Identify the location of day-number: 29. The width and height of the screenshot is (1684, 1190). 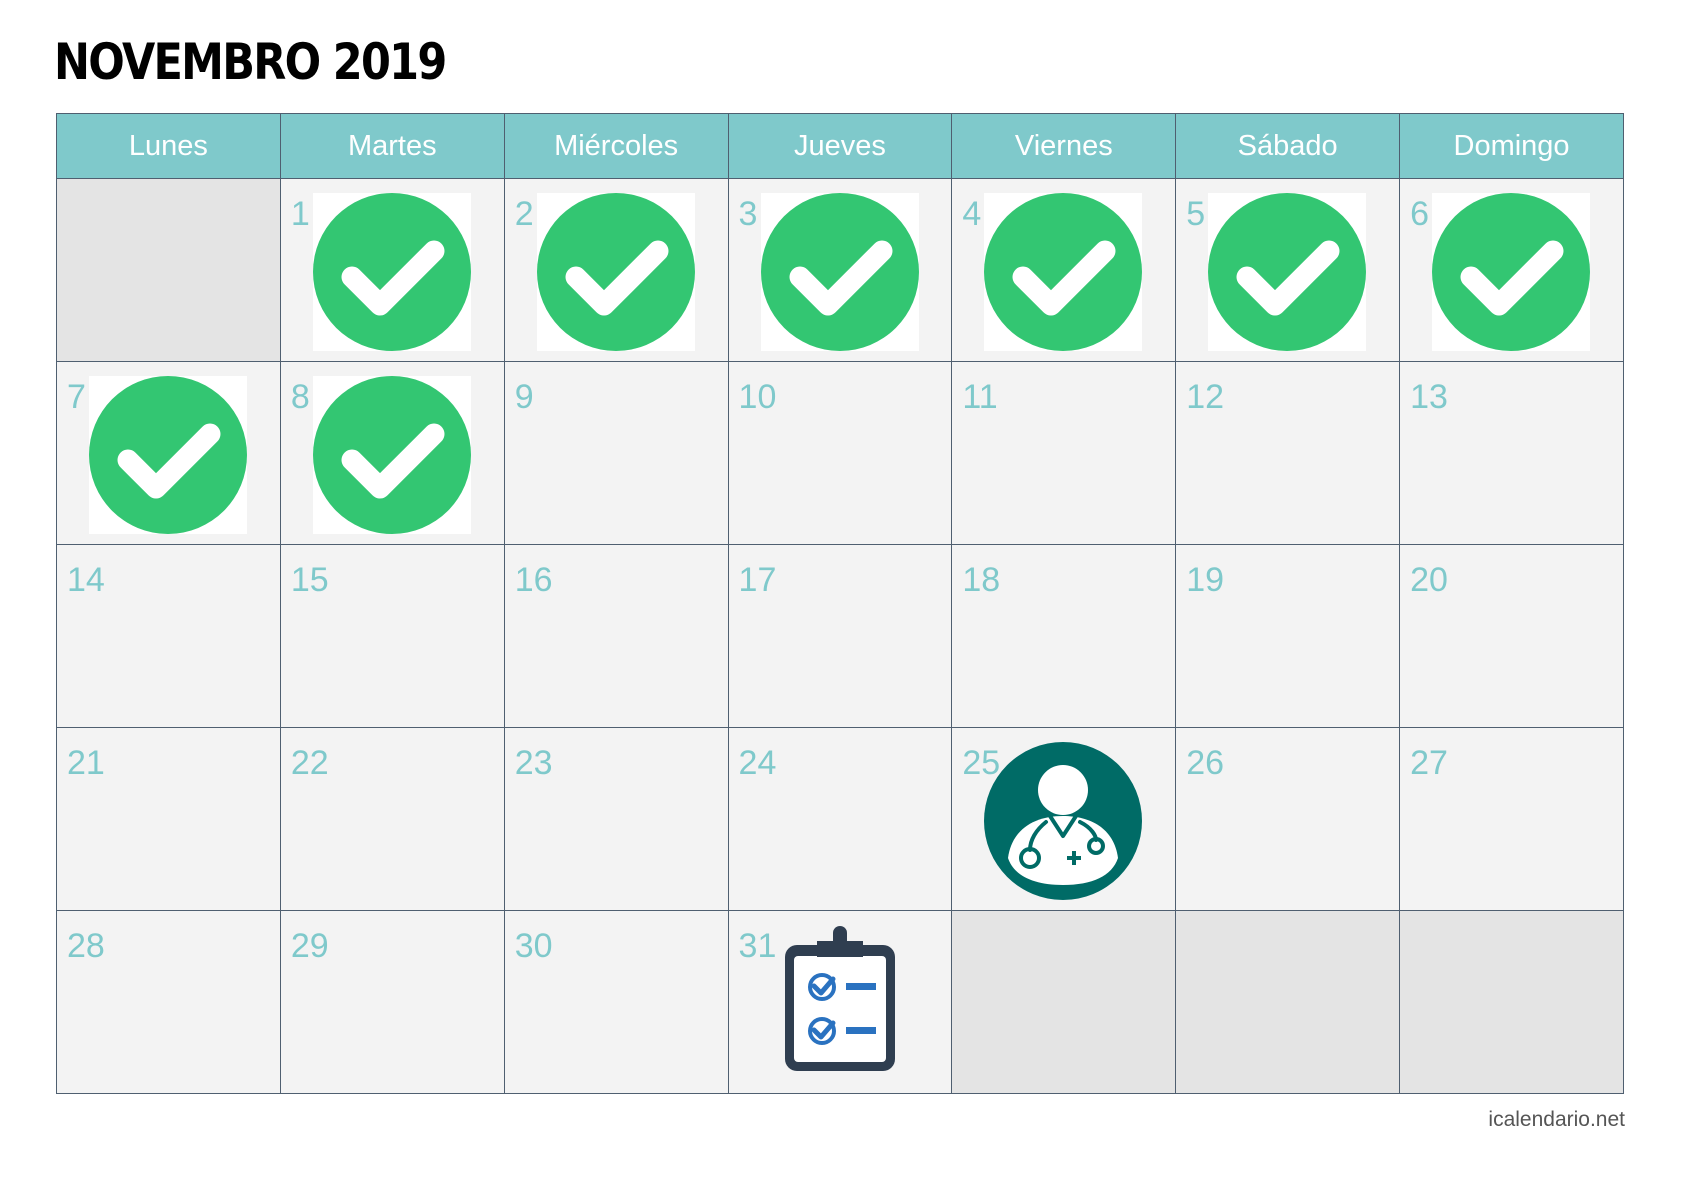
(309, 946).